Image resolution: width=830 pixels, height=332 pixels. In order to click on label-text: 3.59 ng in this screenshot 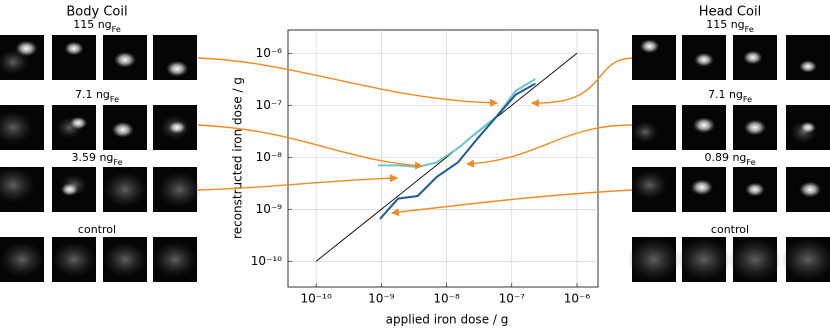, I will do `click(92, 157)`.